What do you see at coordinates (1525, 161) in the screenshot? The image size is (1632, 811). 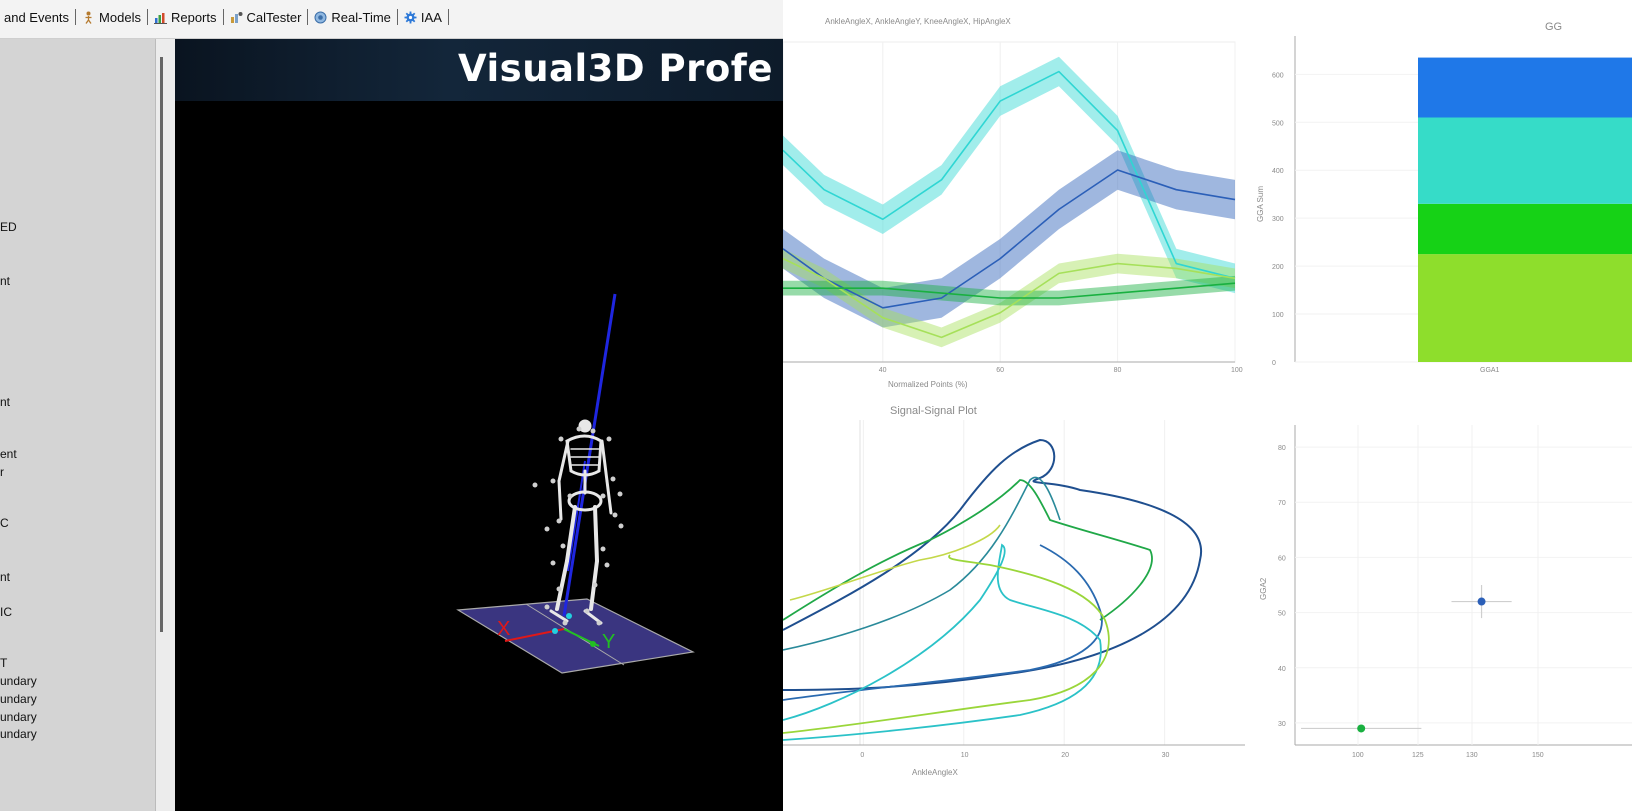 I see `bar-segment-bar_cyan` at bounding box center [1525, 161].